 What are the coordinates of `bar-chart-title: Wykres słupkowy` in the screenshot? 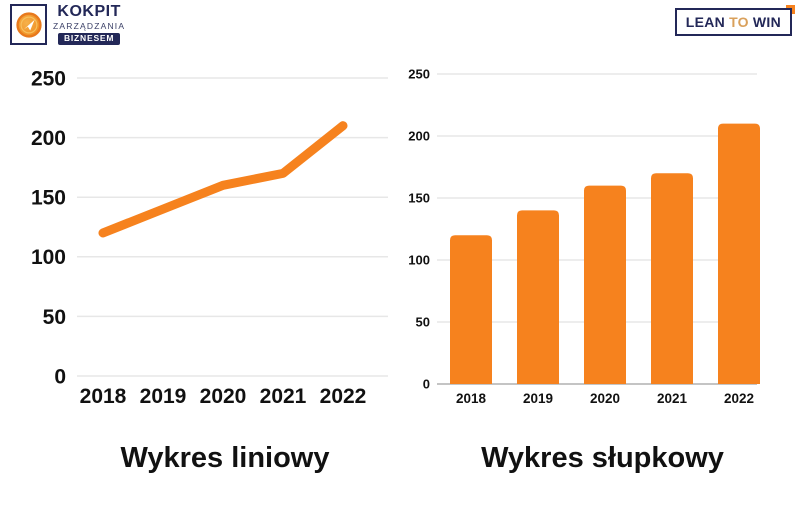 It's located at (602, 458).